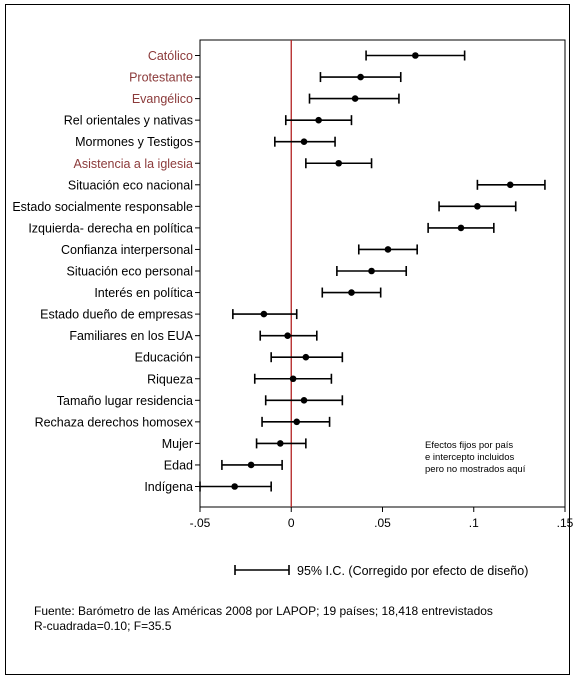 The width and height of the screenshot is (576, 679). I want to click on annotation-line-3: pero no mostrados aquí, so click(475, 469).